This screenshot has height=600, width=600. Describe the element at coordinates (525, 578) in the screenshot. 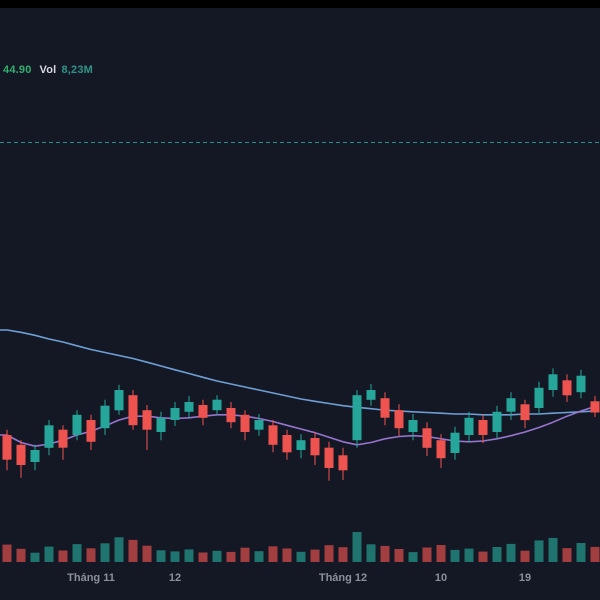

I see `x-axis-label: 19` at that location.